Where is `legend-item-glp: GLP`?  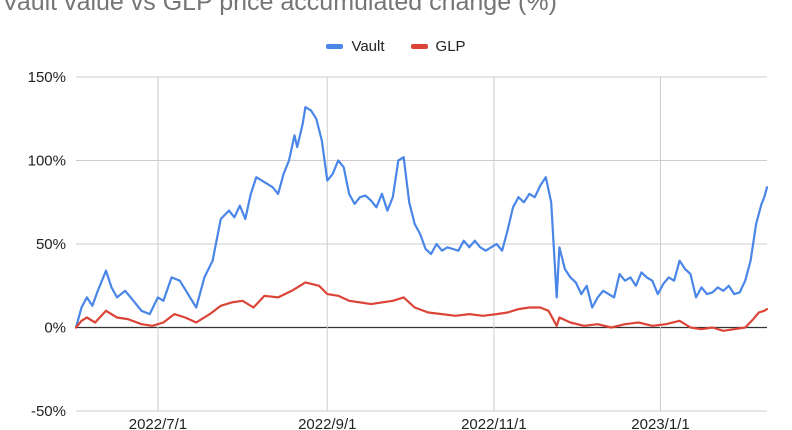
legend-item-glp: GLP is located at coordinates (438, 46).